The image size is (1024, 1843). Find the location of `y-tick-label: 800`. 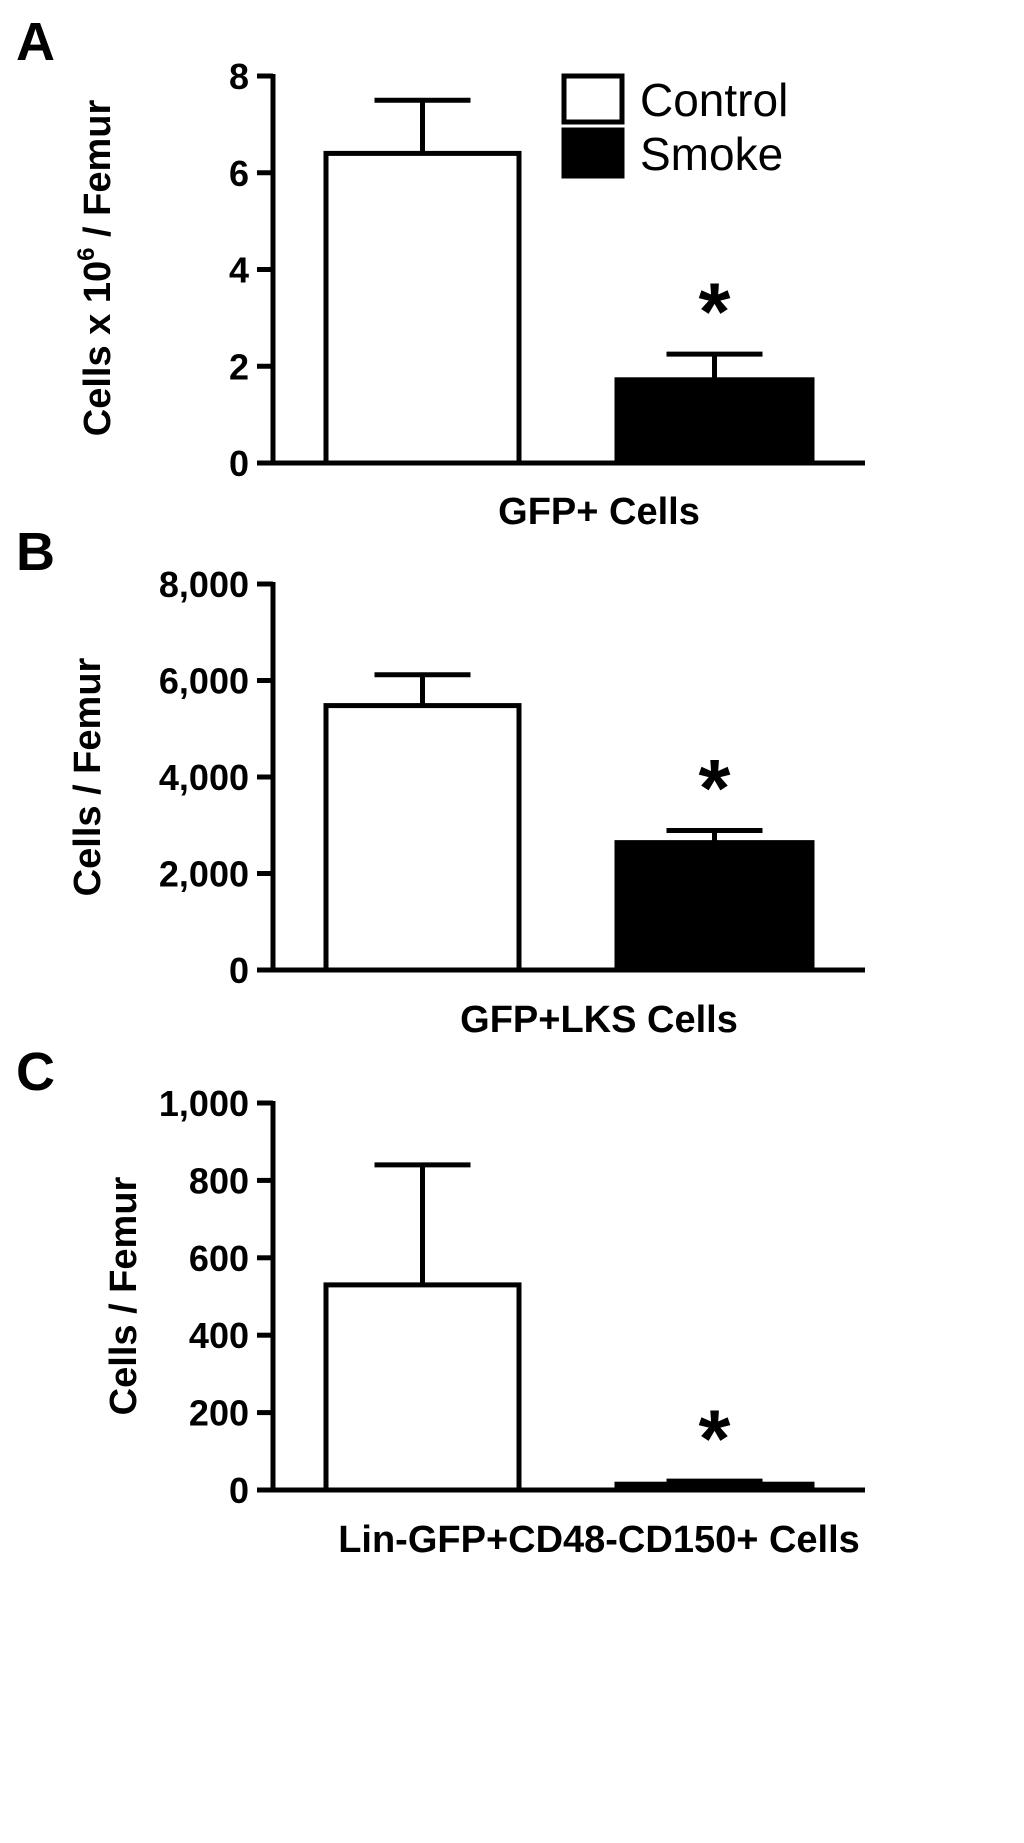

y-tick-label: 800 is located at coordinates (219, 1180).